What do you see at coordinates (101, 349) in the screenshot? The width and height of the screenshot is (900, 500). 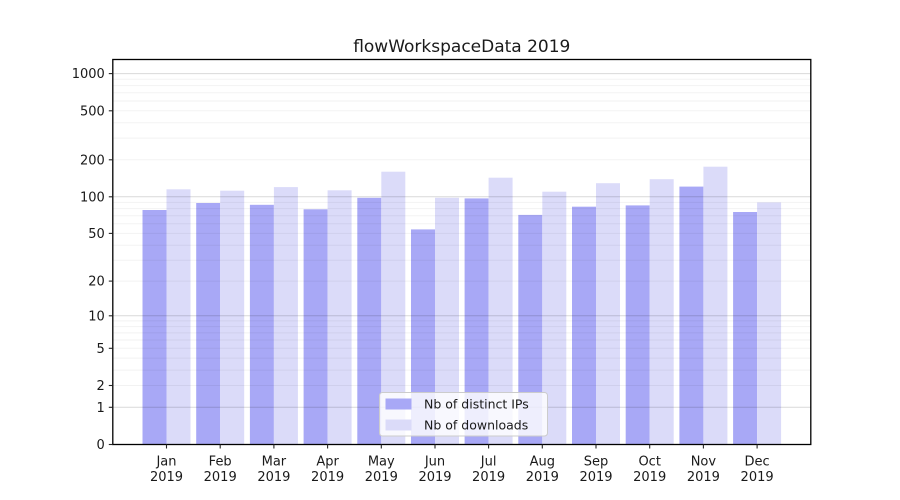 I see `y-tick-label-5: 5` at bounding box center [101, 349].